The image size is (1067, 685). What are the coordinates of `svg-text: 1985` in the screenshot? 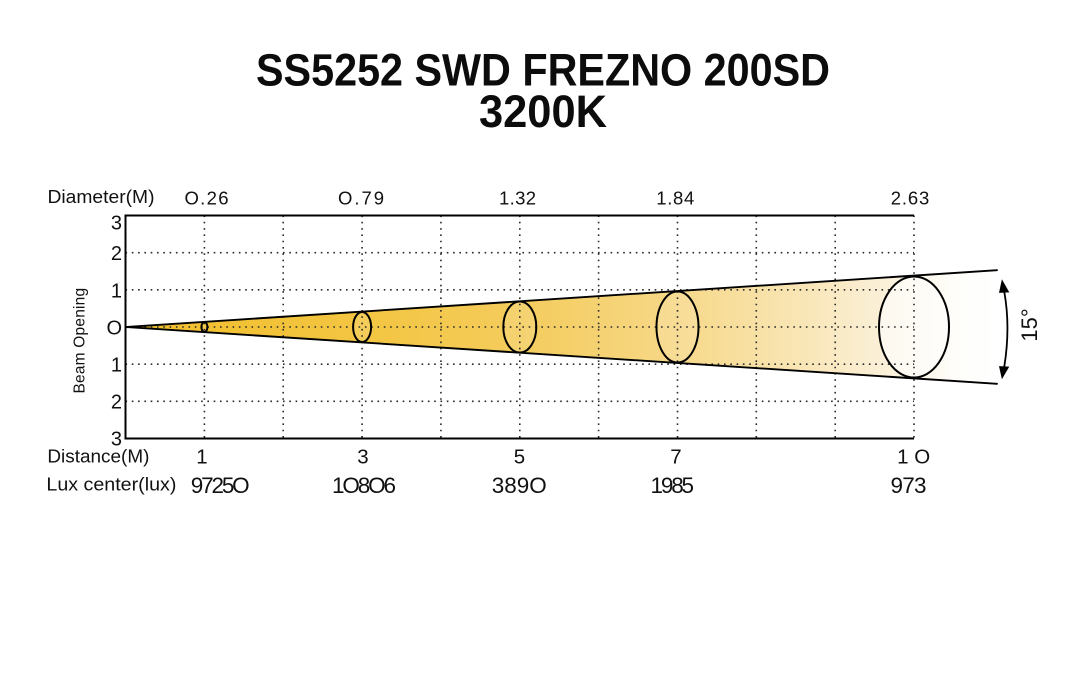 It's located at (673, 485).